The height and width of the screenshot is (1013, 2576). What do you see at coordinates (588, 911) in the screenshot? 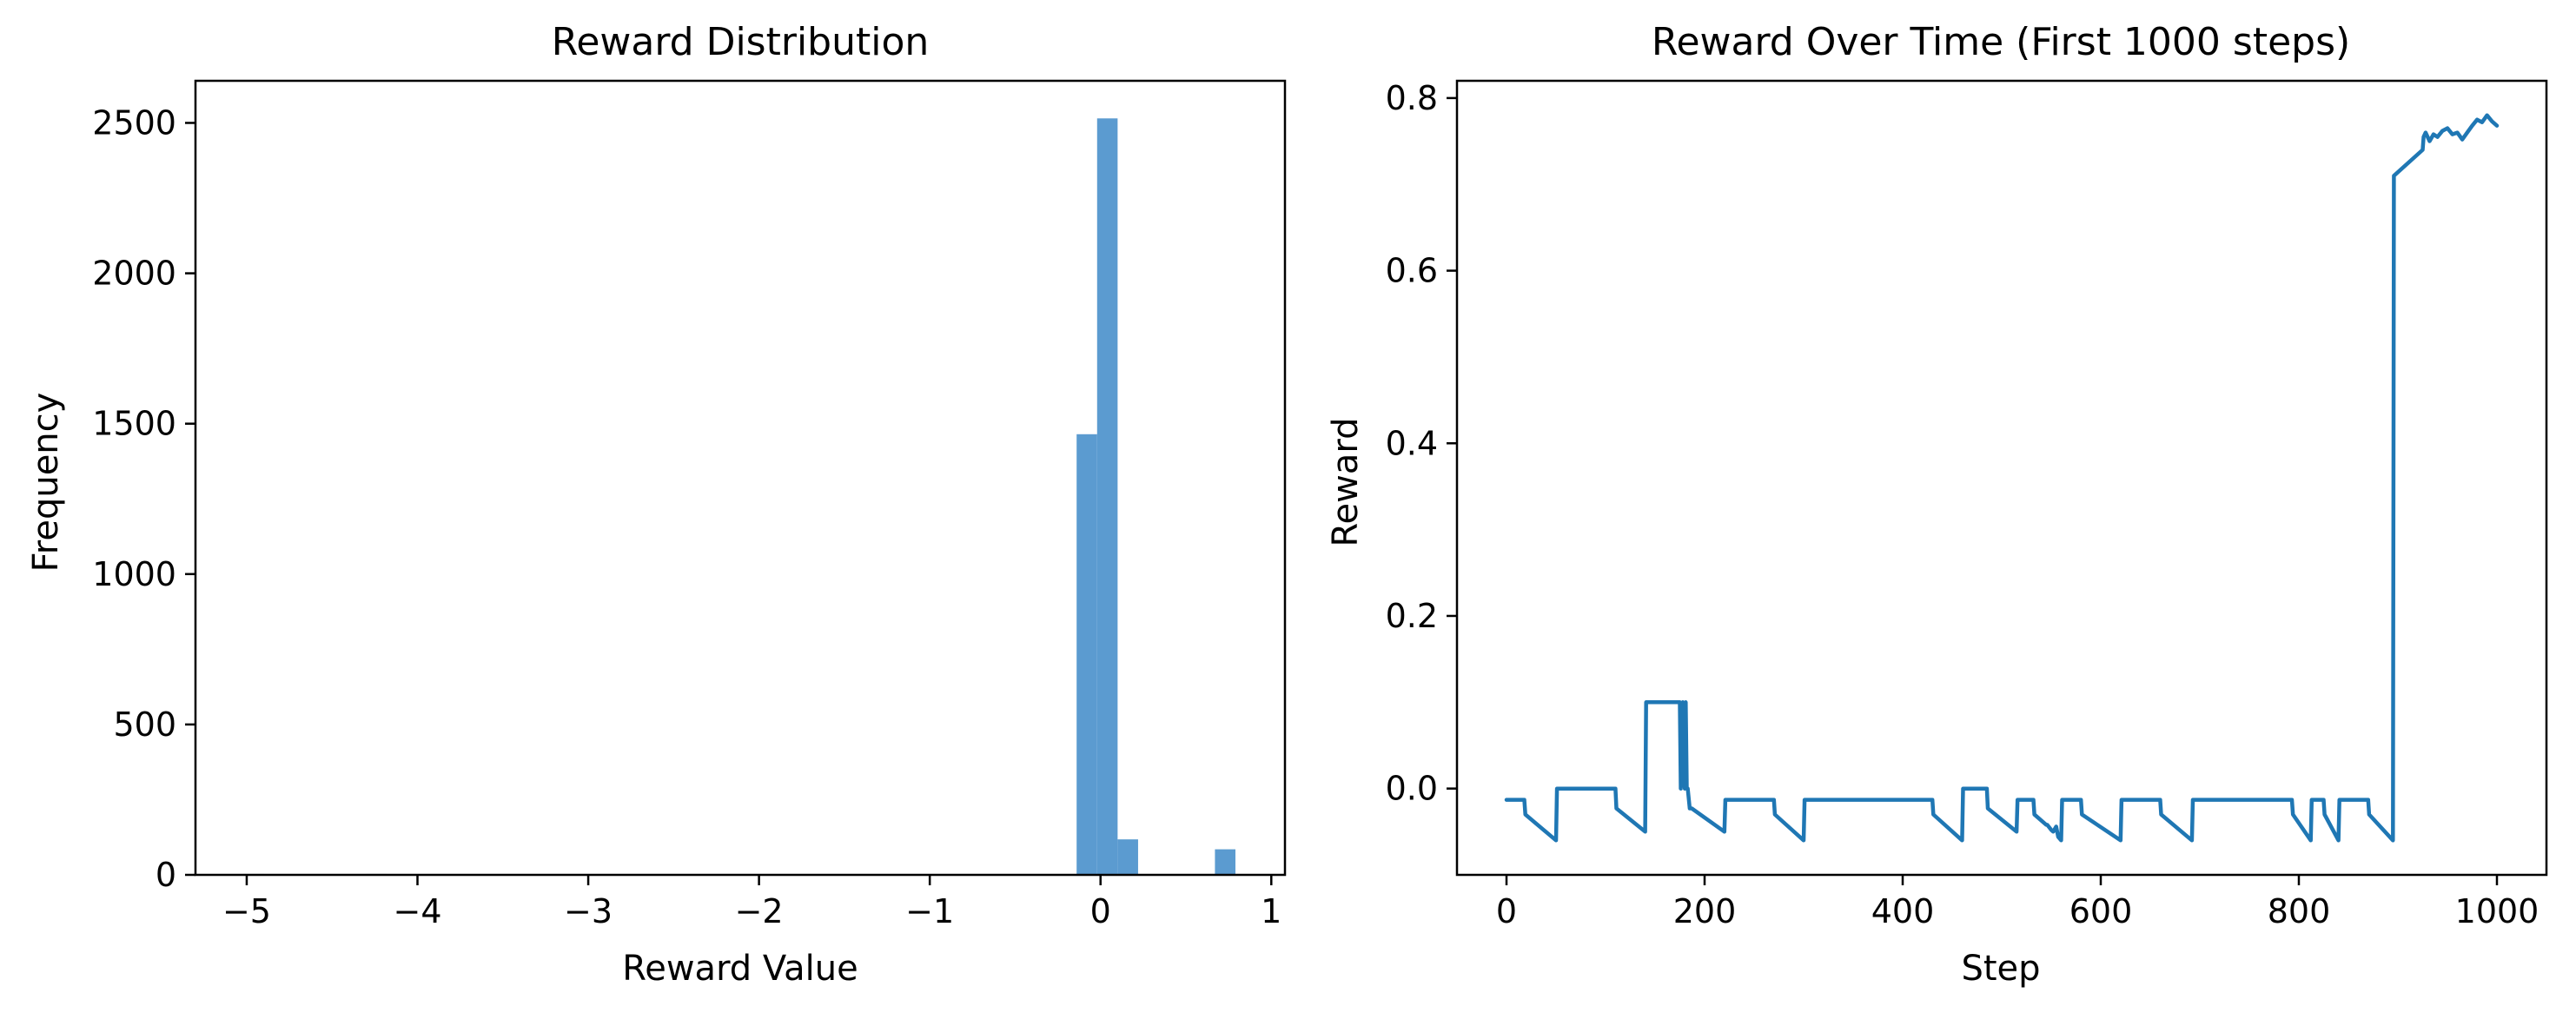
I see `histogram-x-tick-label: −3` at bounding box center [588, 911].